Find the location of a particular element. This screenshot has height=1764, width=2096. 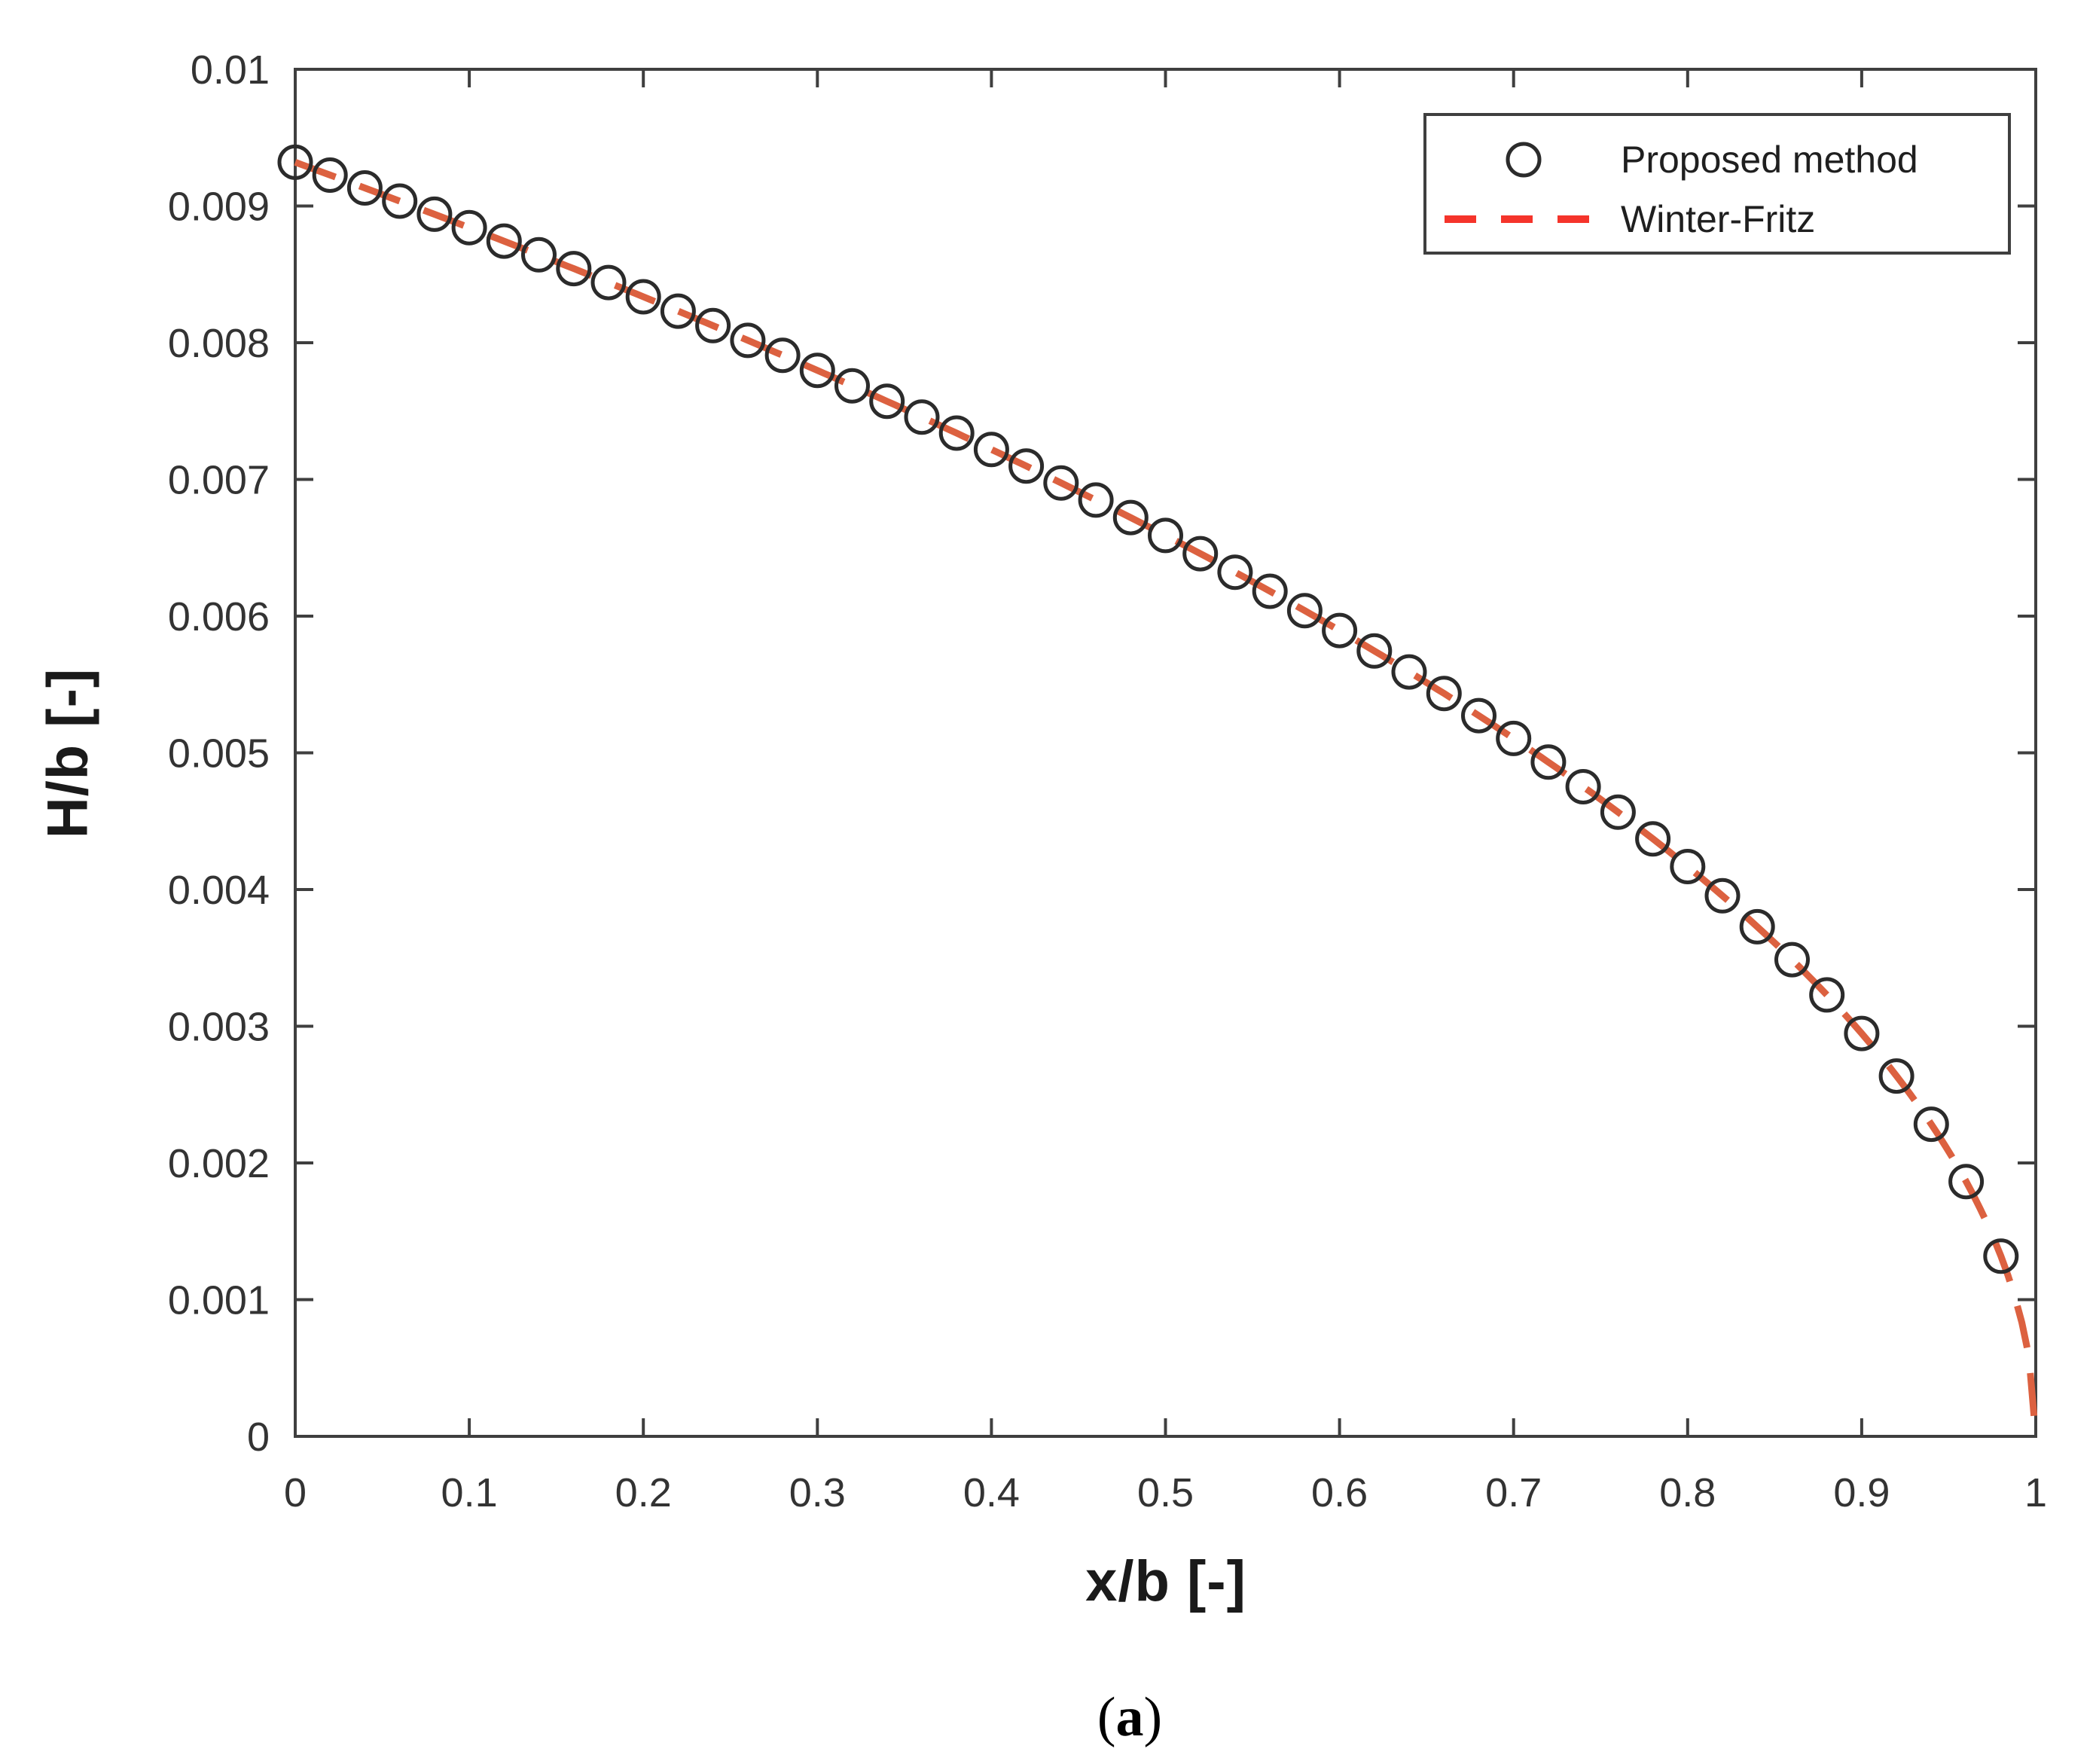

y-axis-title: H/b [-] is located at coordinates (67, 753).